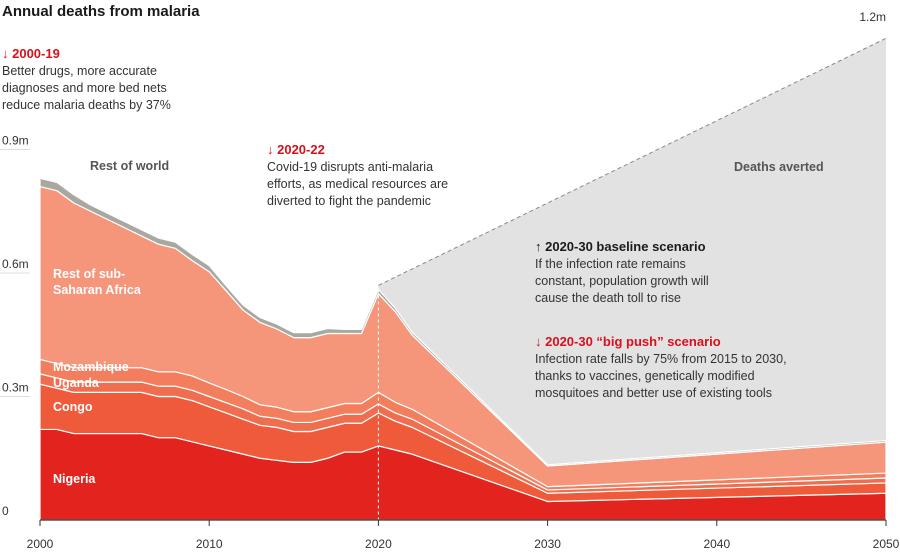 Image resolution: width=900 pixels, height=560 pixels. Describe the element at coordinates (645, 376) in the screenshot. I see `annotation-big-push-line-2: thanks to vaccines, genetically modified` at that location.